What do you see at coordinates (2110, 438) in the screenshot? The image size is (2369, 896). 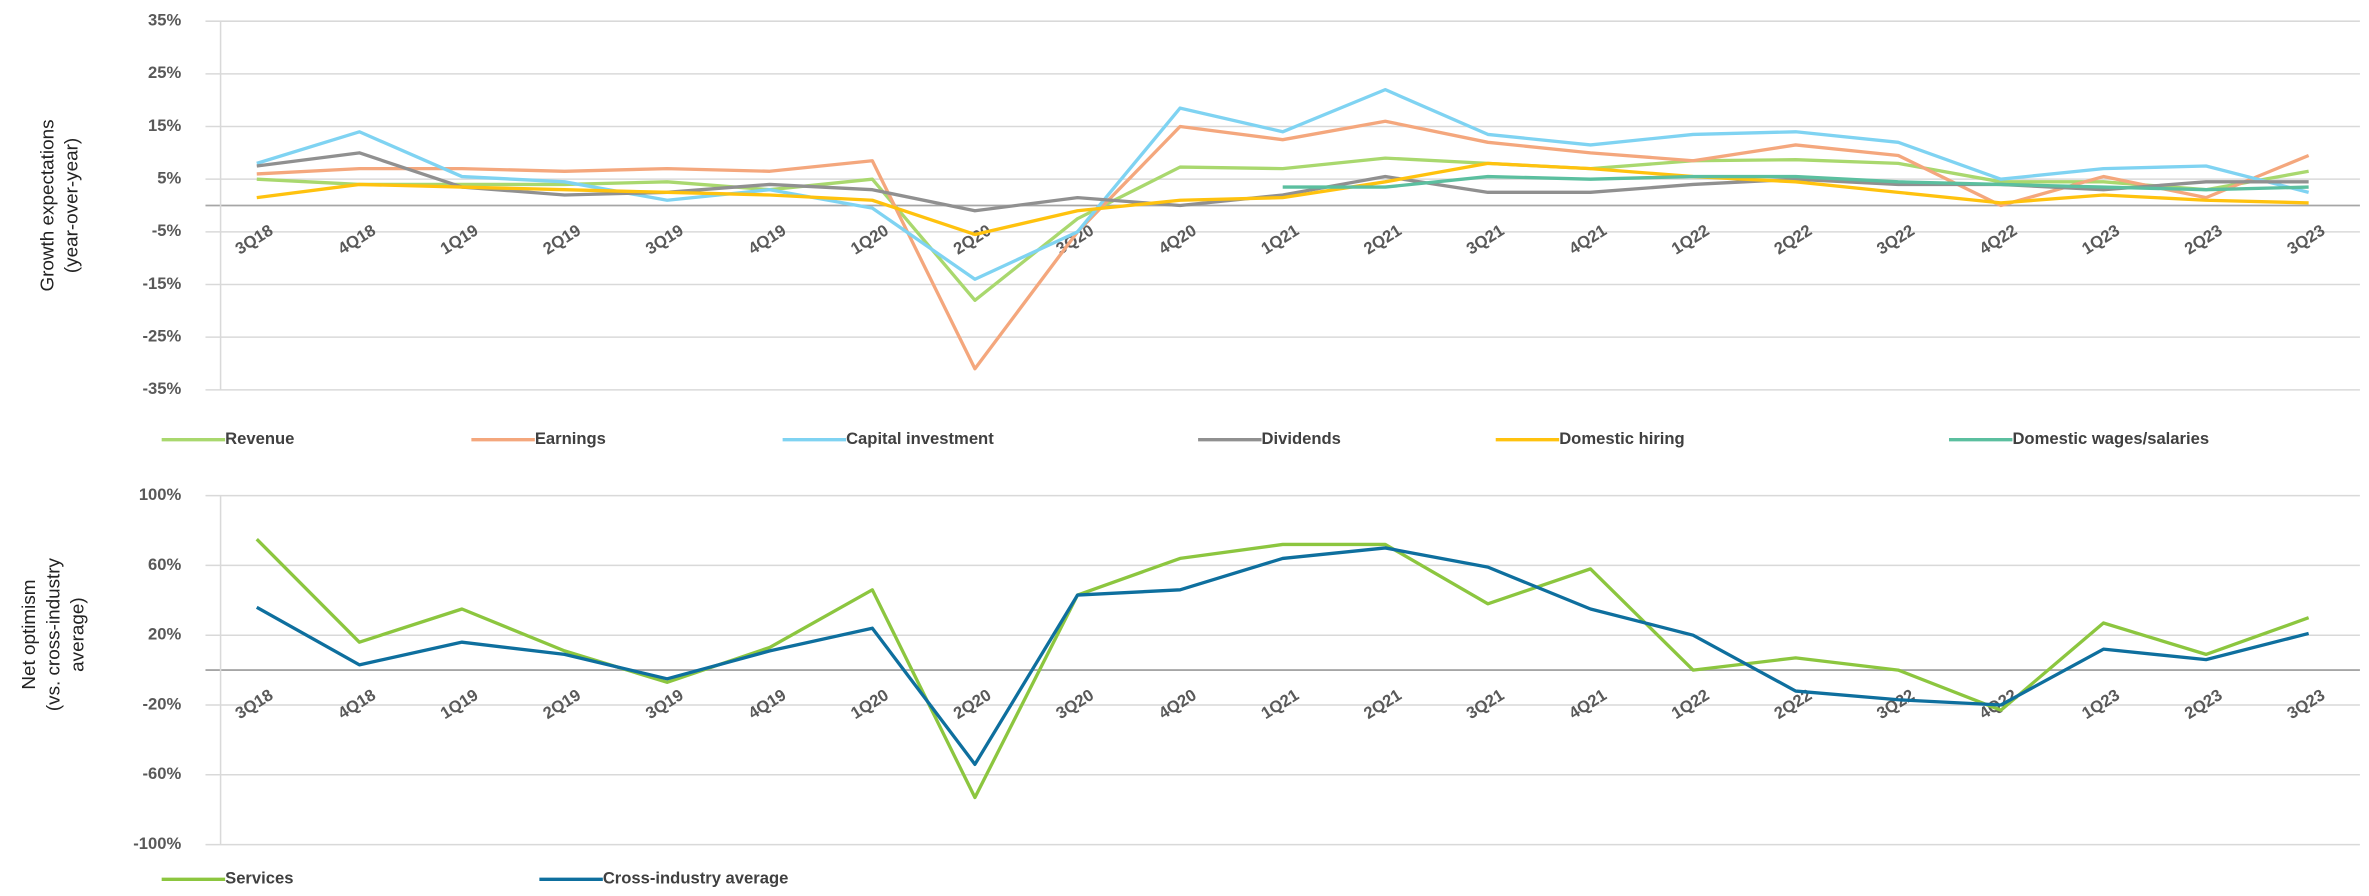 I see `legend-label: Domestic wages/salaries` at bounding box center [2110, 438].